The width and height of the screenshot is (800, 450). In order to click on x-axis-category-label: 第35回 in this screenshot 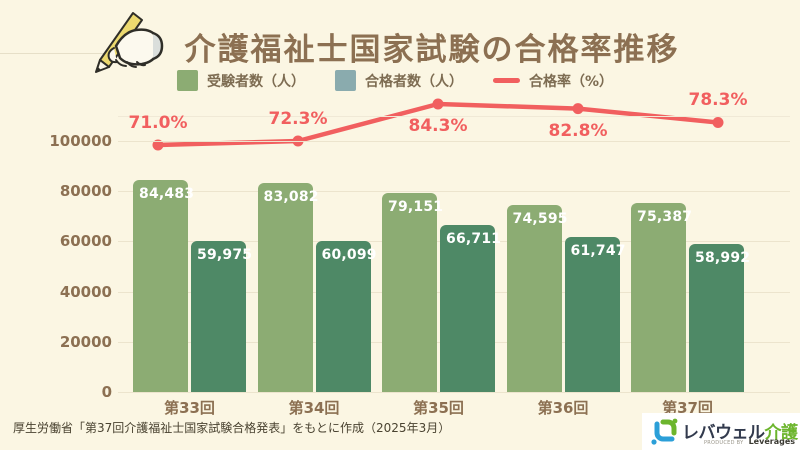, I will do `click(438, 408)`.